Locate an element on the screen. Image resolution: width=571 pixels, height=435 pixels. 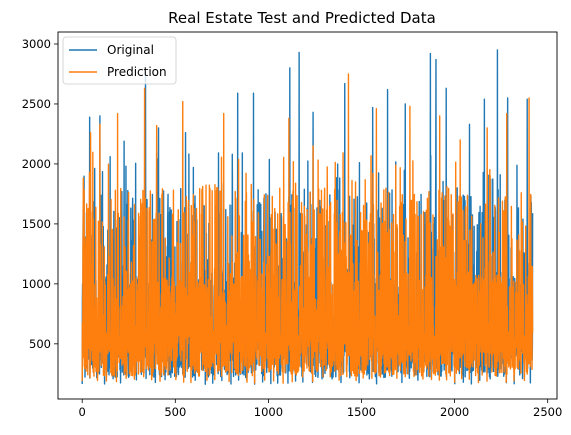
x-tick-label: 500 is located at coordinates (175, 412).